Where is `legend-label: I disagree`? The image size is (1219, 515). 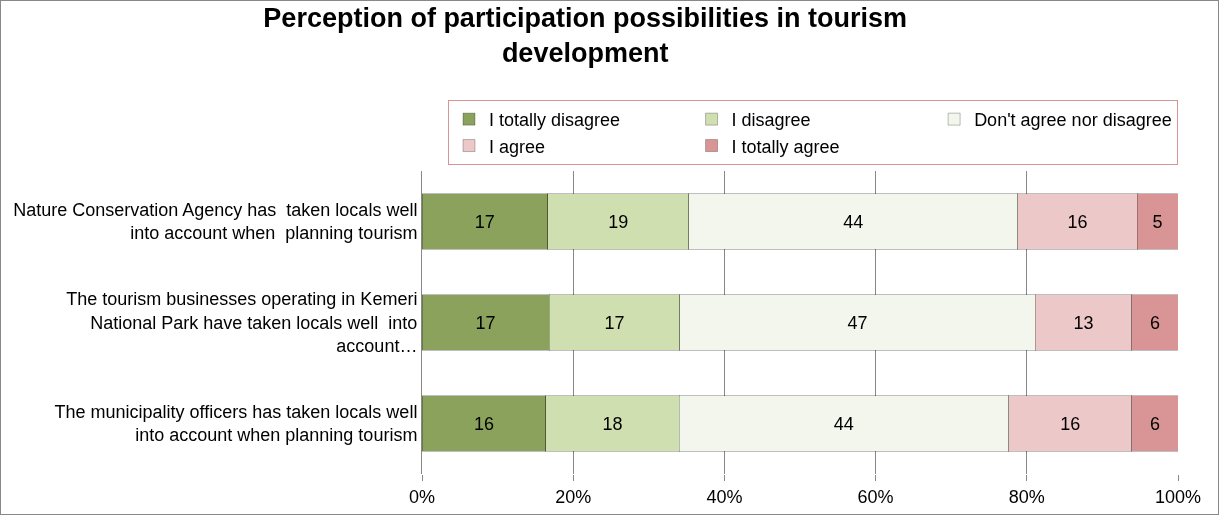 legend-label: I disagree is located at coordinates (771, 120).